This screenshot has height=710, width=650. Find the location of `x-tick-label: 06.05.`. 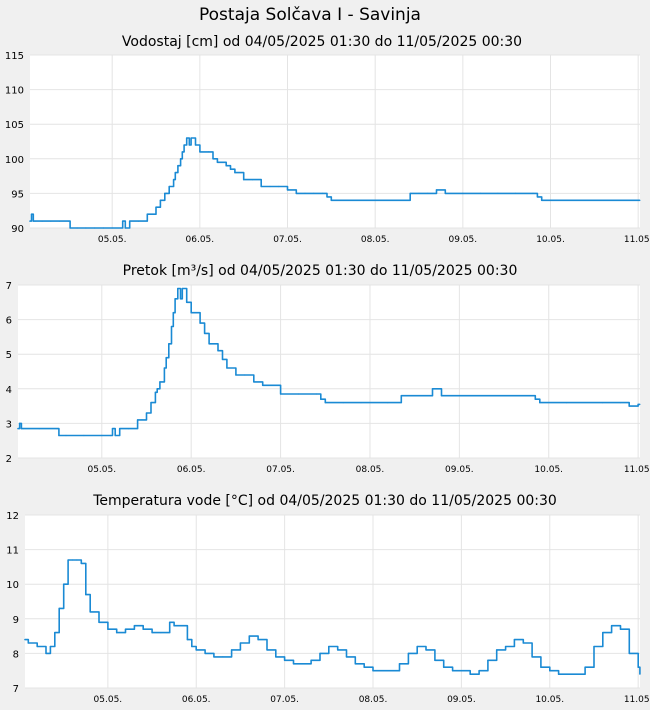

x-tick-label: 06.05. is located at coordinates (196, 700).